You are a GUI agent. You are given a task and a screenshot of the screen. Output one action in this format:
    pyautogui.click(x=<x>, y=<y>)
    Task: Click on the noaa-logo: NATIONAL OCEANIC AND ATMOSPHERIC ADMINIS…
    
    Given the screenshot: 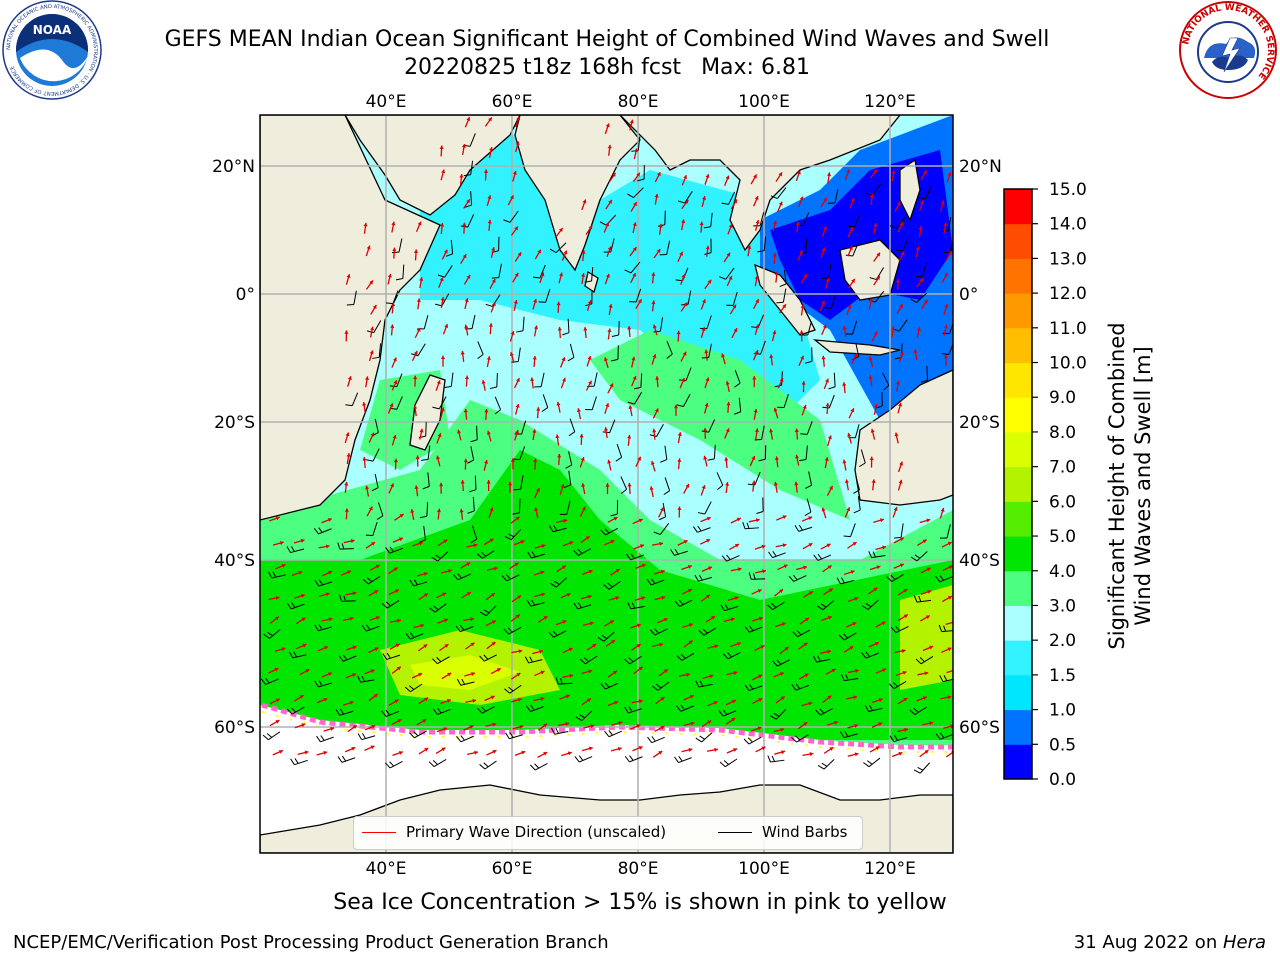 What is the action you would take?
    pyautogui.click(x=52, y=50)
    